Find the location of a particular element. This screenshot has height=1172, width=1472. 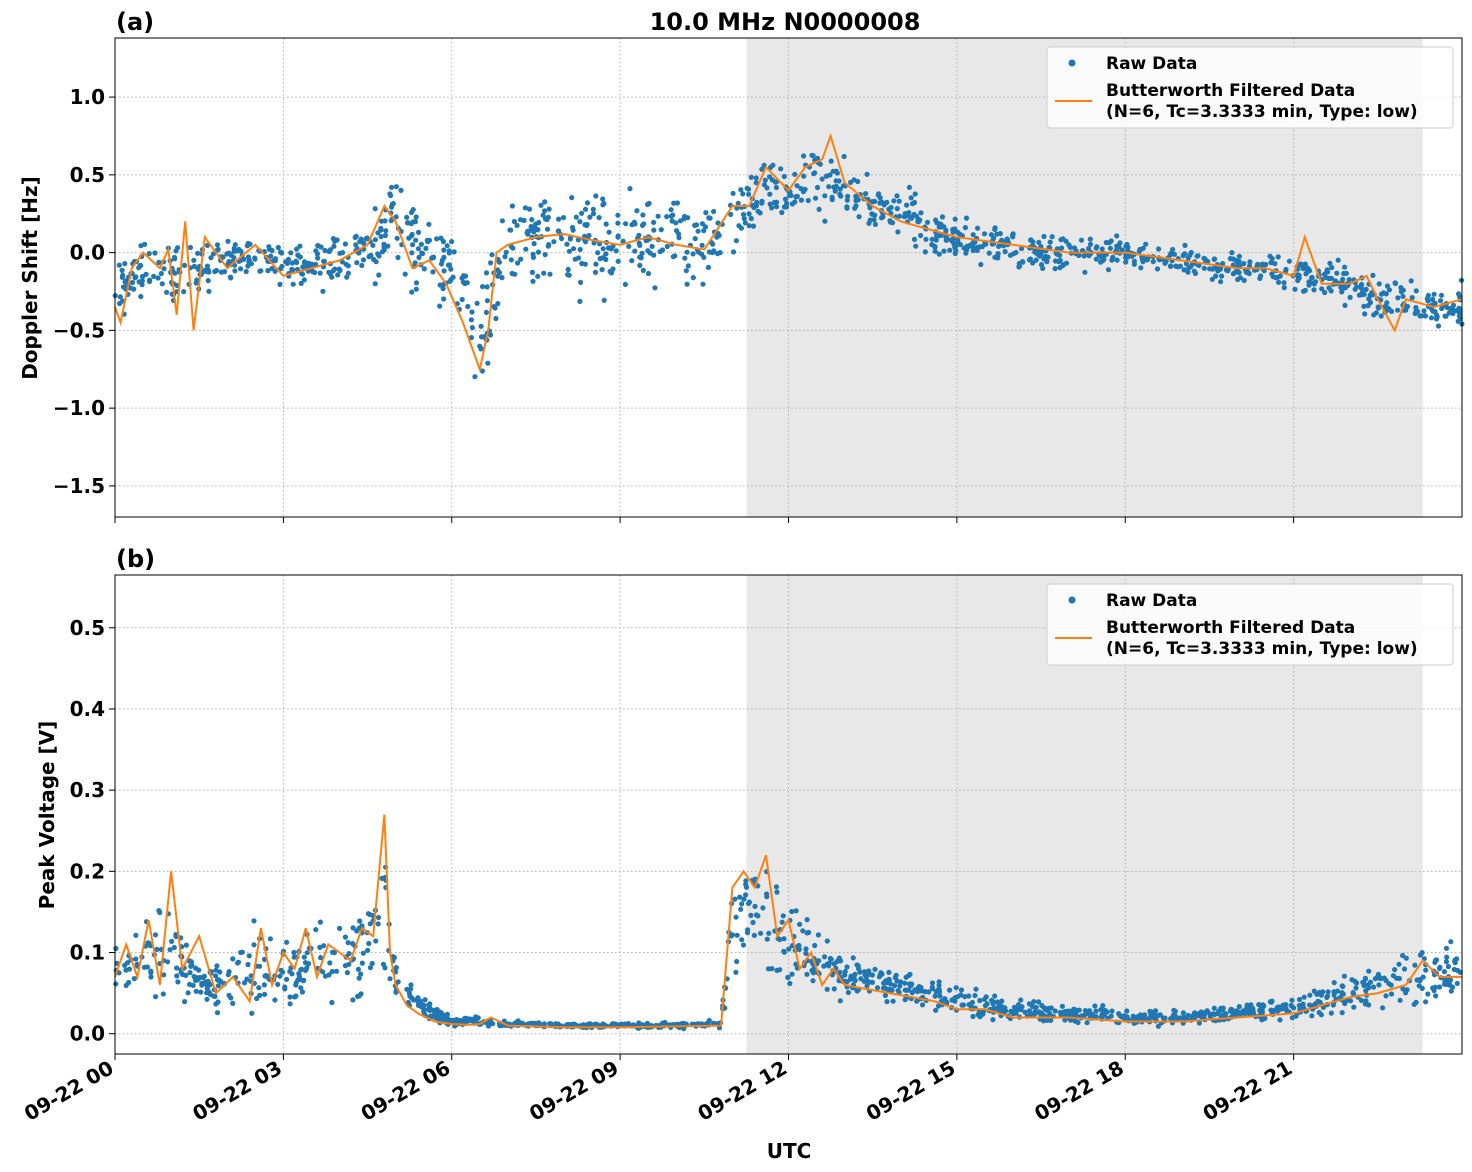

x-tick-label: 09-22 18 is located at coordinates (1079, 1091).